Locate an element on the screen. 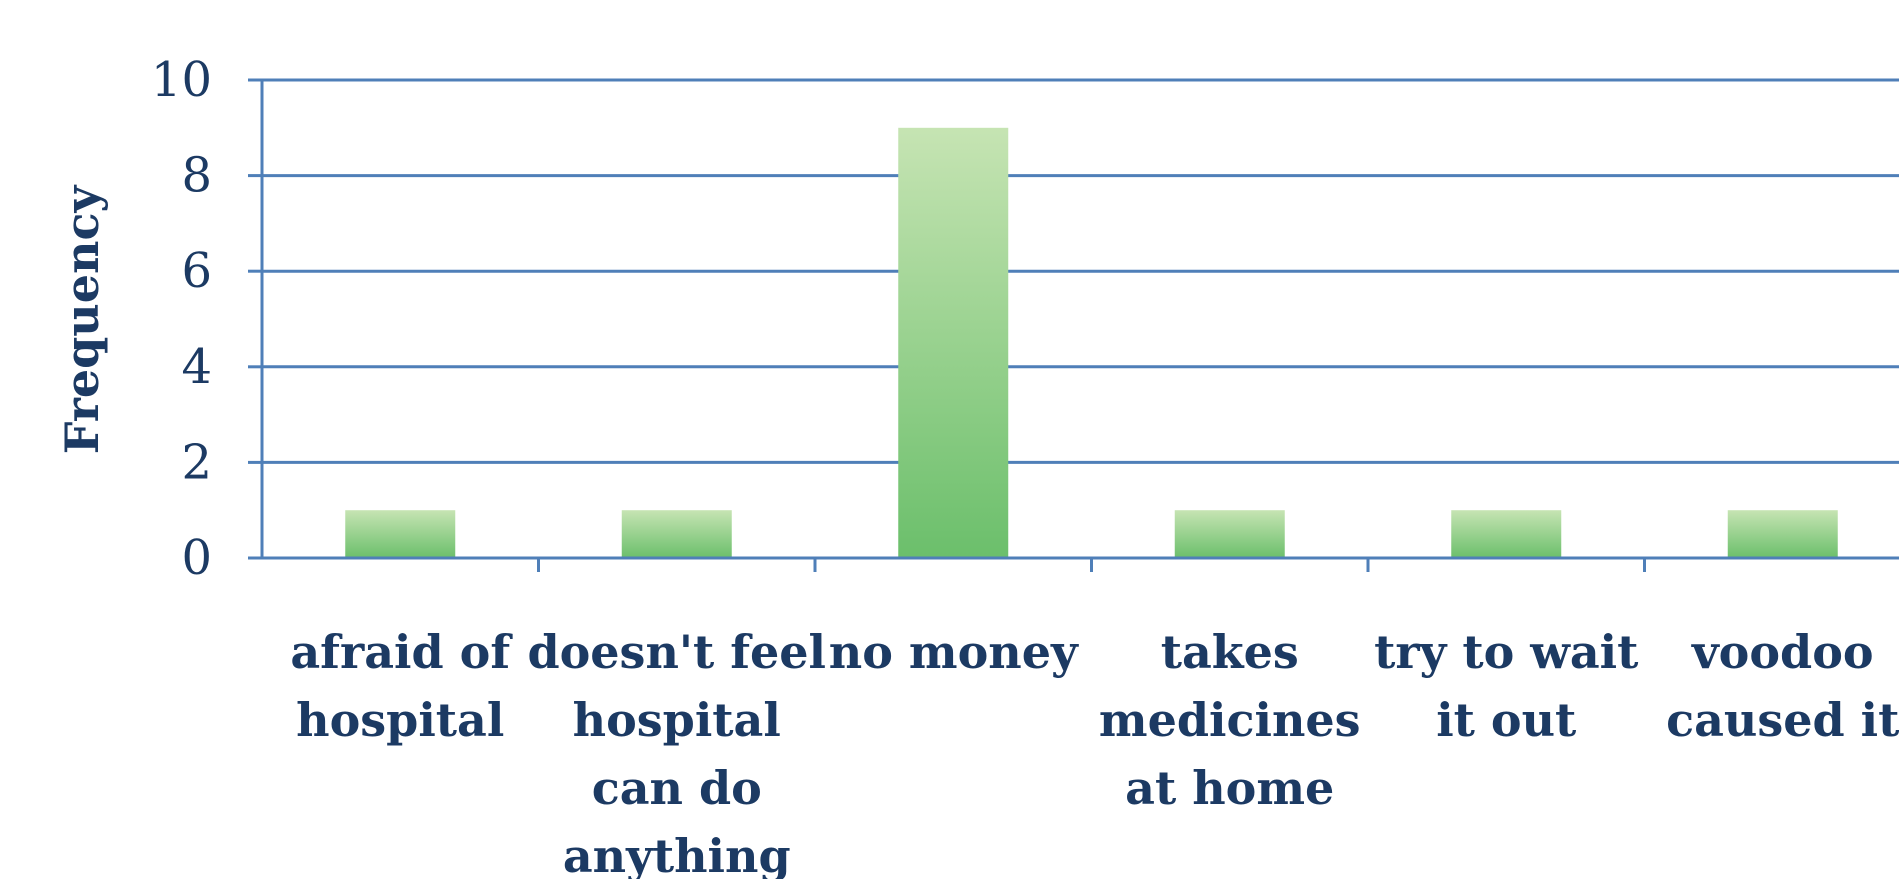 The width and height of the screenshot is (1899, 879). category-label-1: doesn't feel hospital can do anything is located at coordinates (676, 752).